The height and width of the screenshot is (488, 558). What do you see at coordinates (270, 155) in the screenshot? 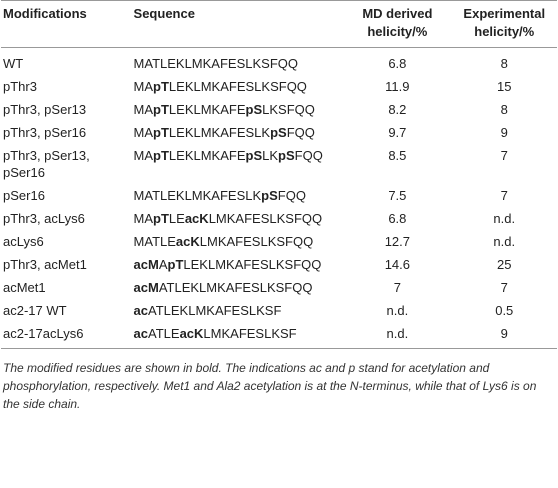
I see `sequence-segment: LK` at bounding box center [270, 155].